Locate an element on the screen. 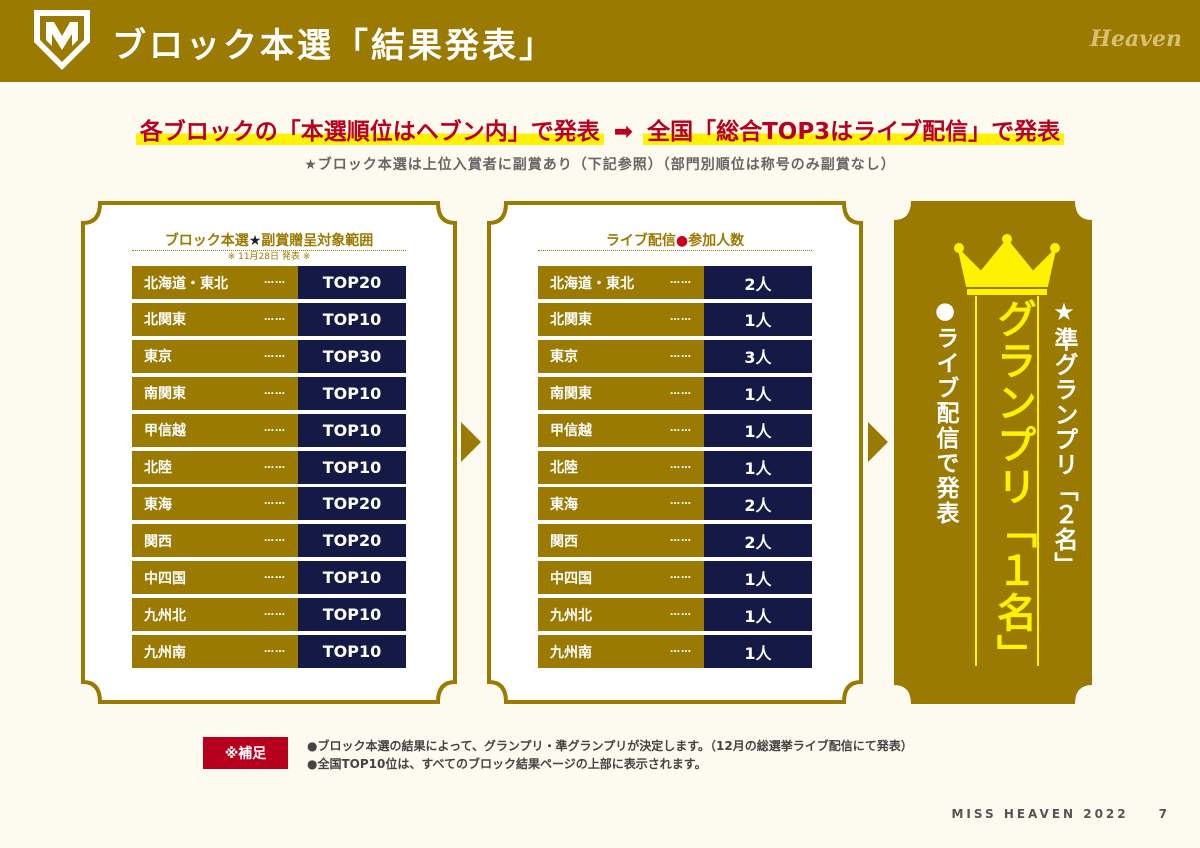 The width and height of the screenshot is (1200, 848). region-label: 甲信越 is located at coordinates (165, 431).